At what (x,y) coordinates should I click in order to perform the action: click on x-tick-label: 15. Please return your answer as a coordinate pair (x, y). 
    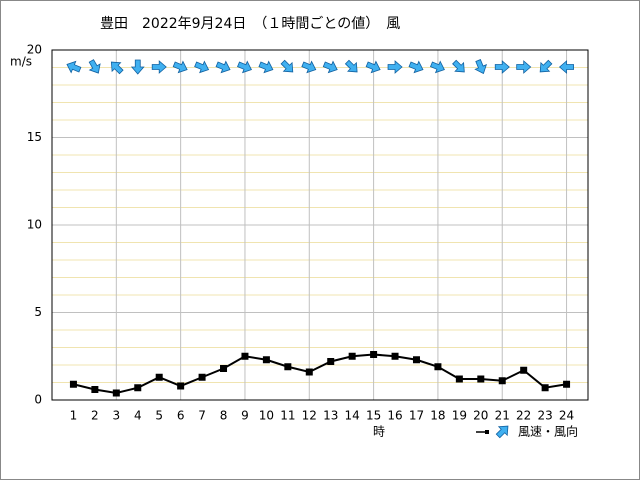
    Looking at the image, I should click on (373, 416).